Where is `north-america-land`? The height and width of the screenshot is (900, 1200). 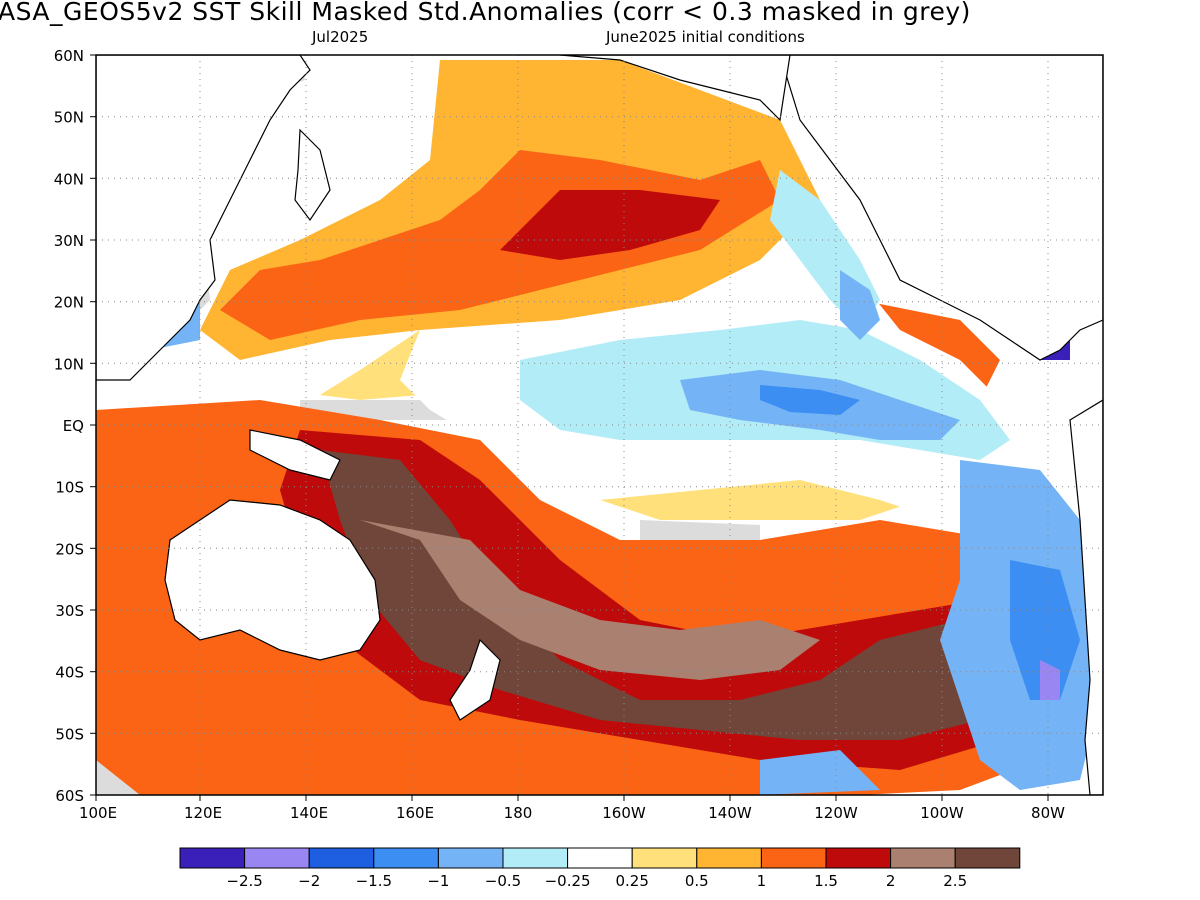 north-america-land is located at coordinates (941, 208).